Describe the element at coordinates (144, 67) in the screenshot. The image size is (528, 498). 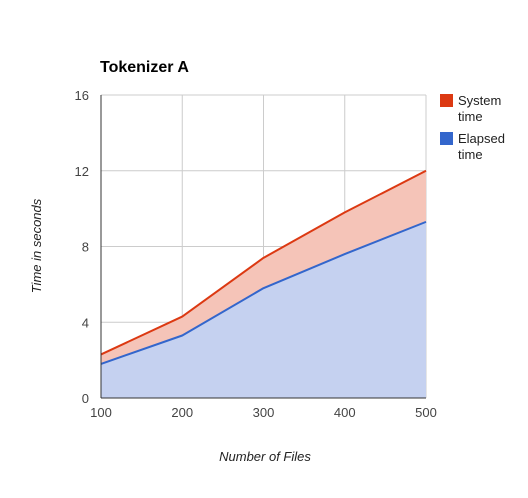
I see `chart-title: Tokenizer A` at that location.